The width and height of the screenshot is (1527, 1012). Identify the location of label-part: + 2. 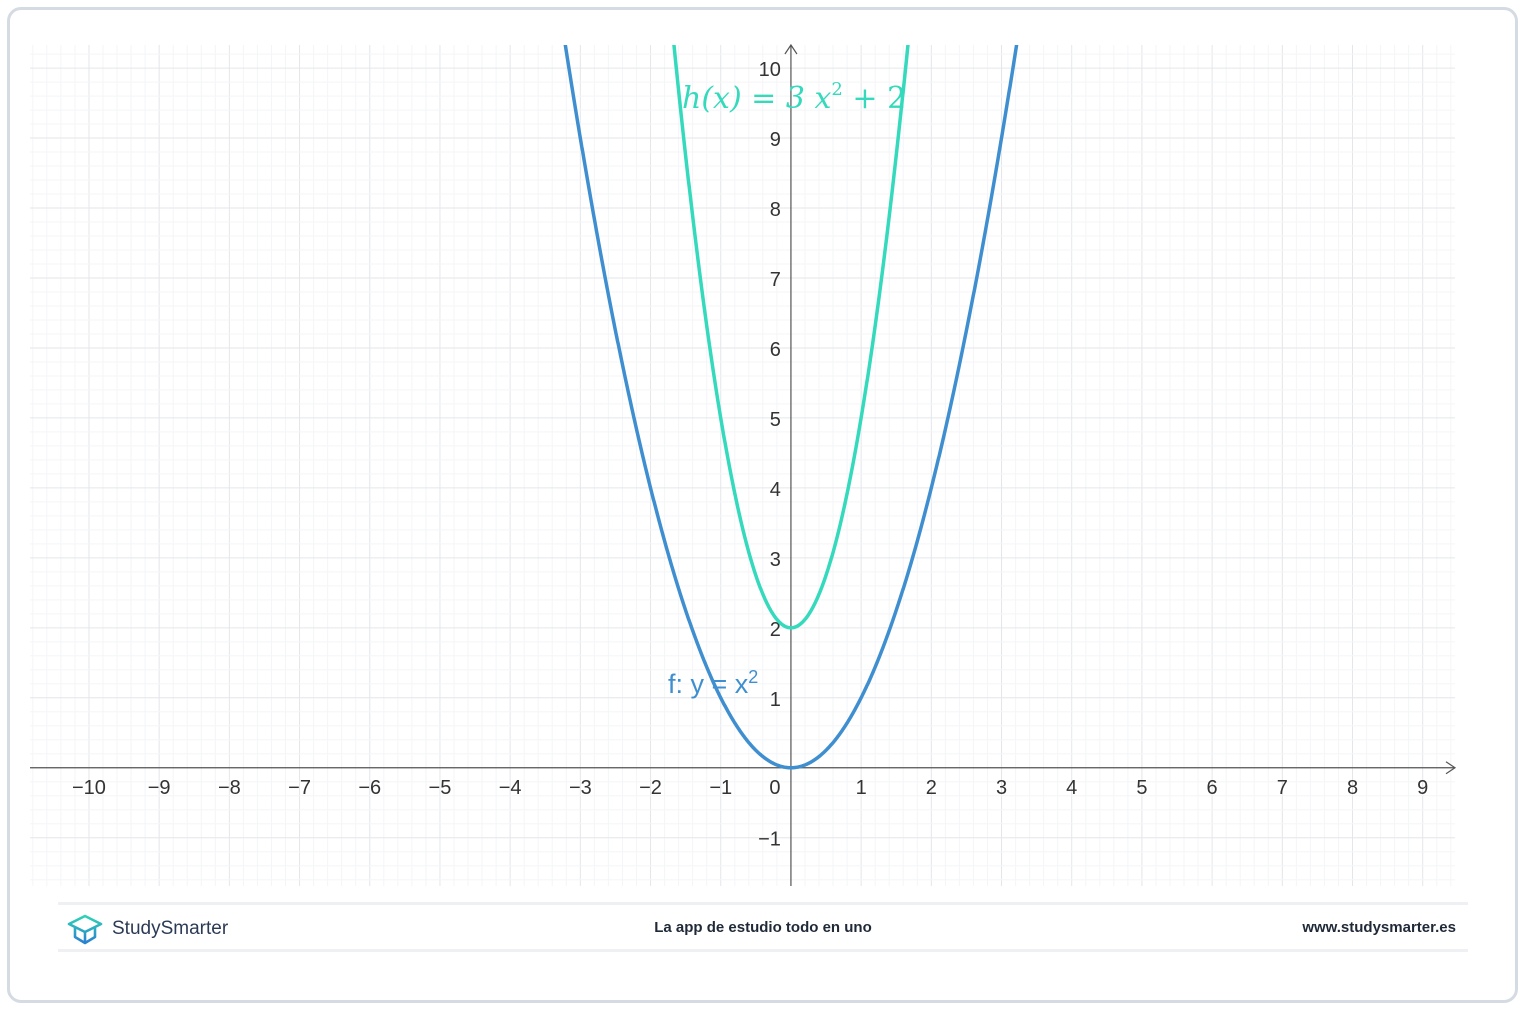
(874, 98).